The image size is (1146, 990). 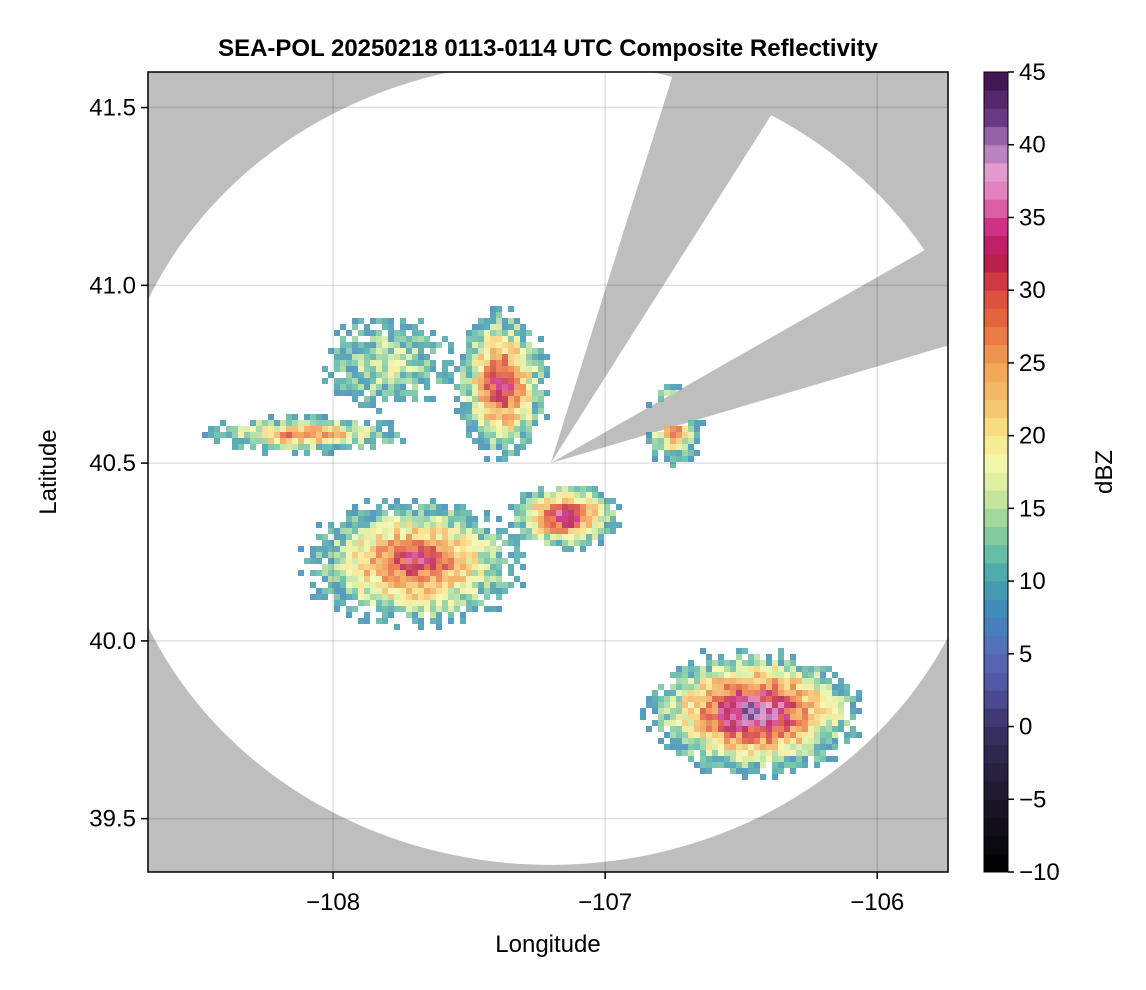 What do you see at coordinates (996, 472) in the screenshot?
I see `colorbar-bands` at bounding box center [996, 472].